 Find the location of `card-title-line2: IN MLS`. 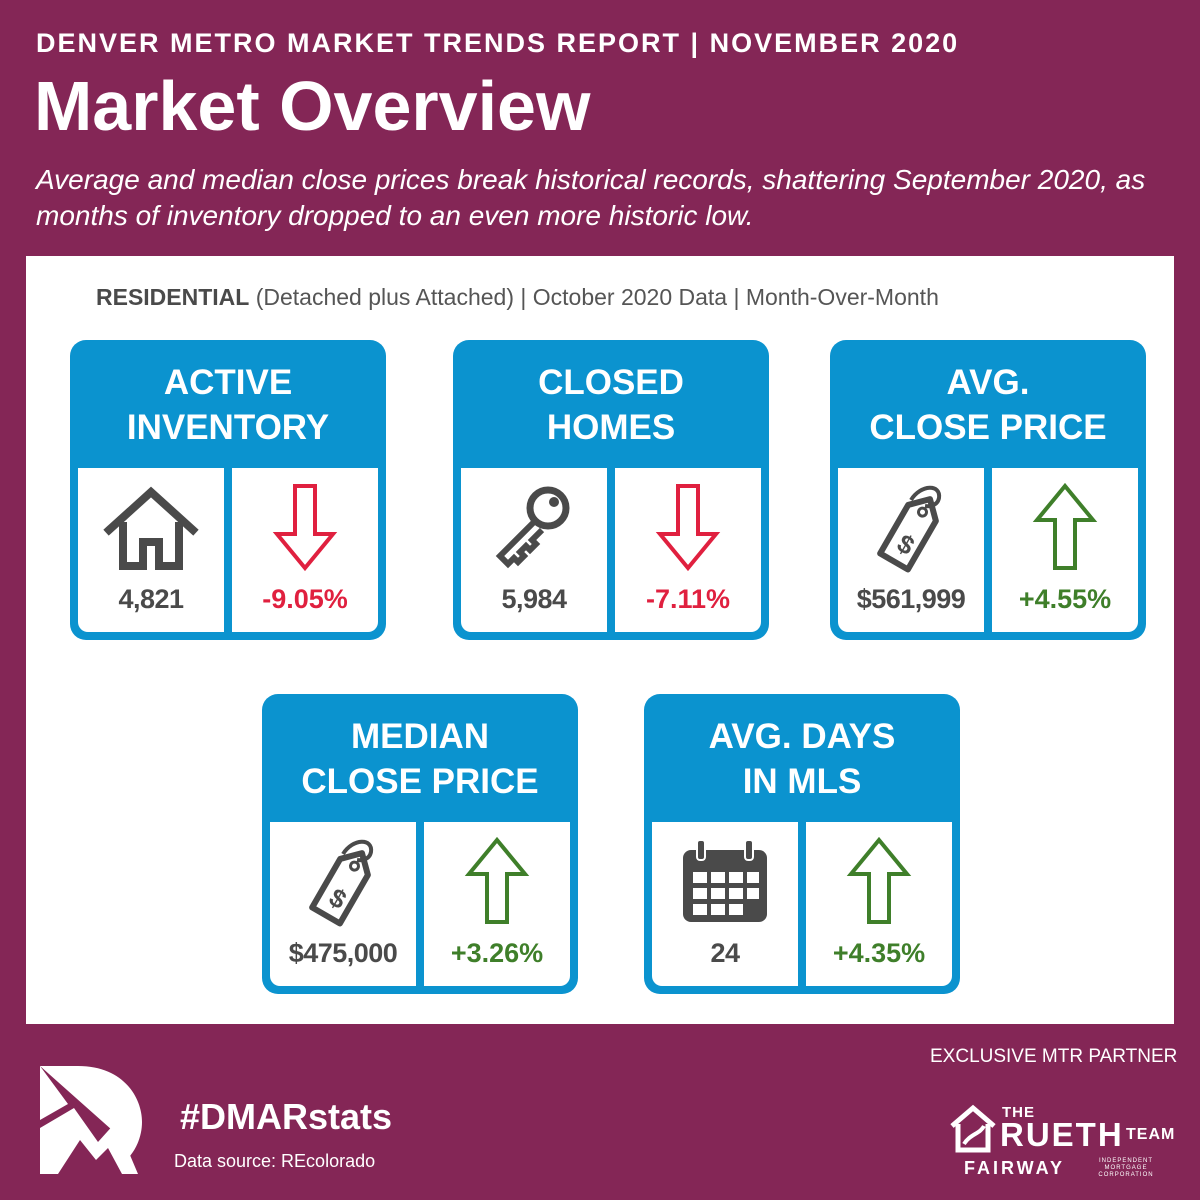

card-title-line2: IN MLS is located at coordinates (802, 781).